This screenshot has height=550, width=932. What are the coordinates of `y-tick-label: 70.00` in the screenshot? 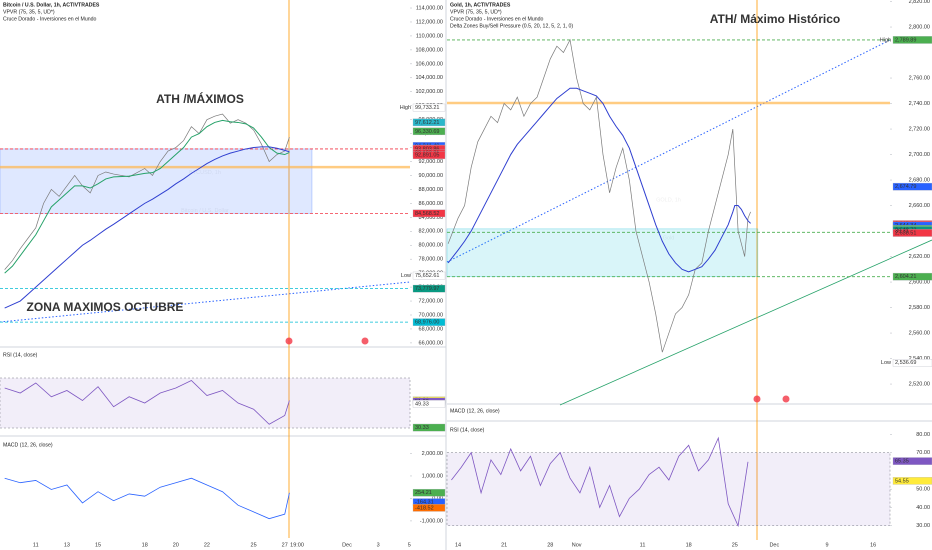 It's located at (923, 453).